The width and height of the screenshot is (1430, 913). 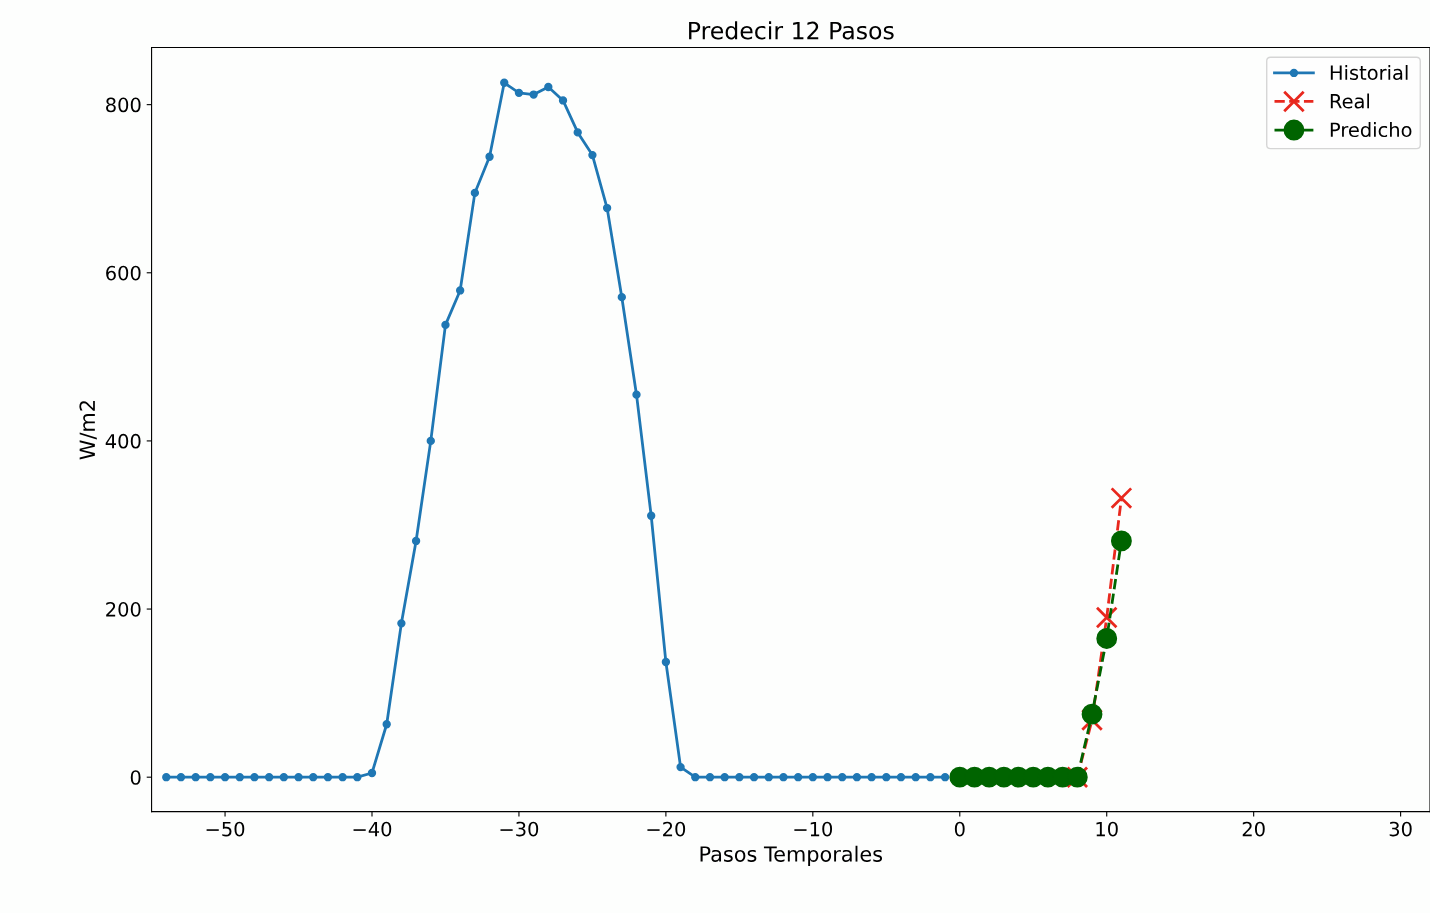 What do you see at coordinates (1350, 101) in the screenshot?
I see `legend-label: Real` at bounding box center [1350, 101].